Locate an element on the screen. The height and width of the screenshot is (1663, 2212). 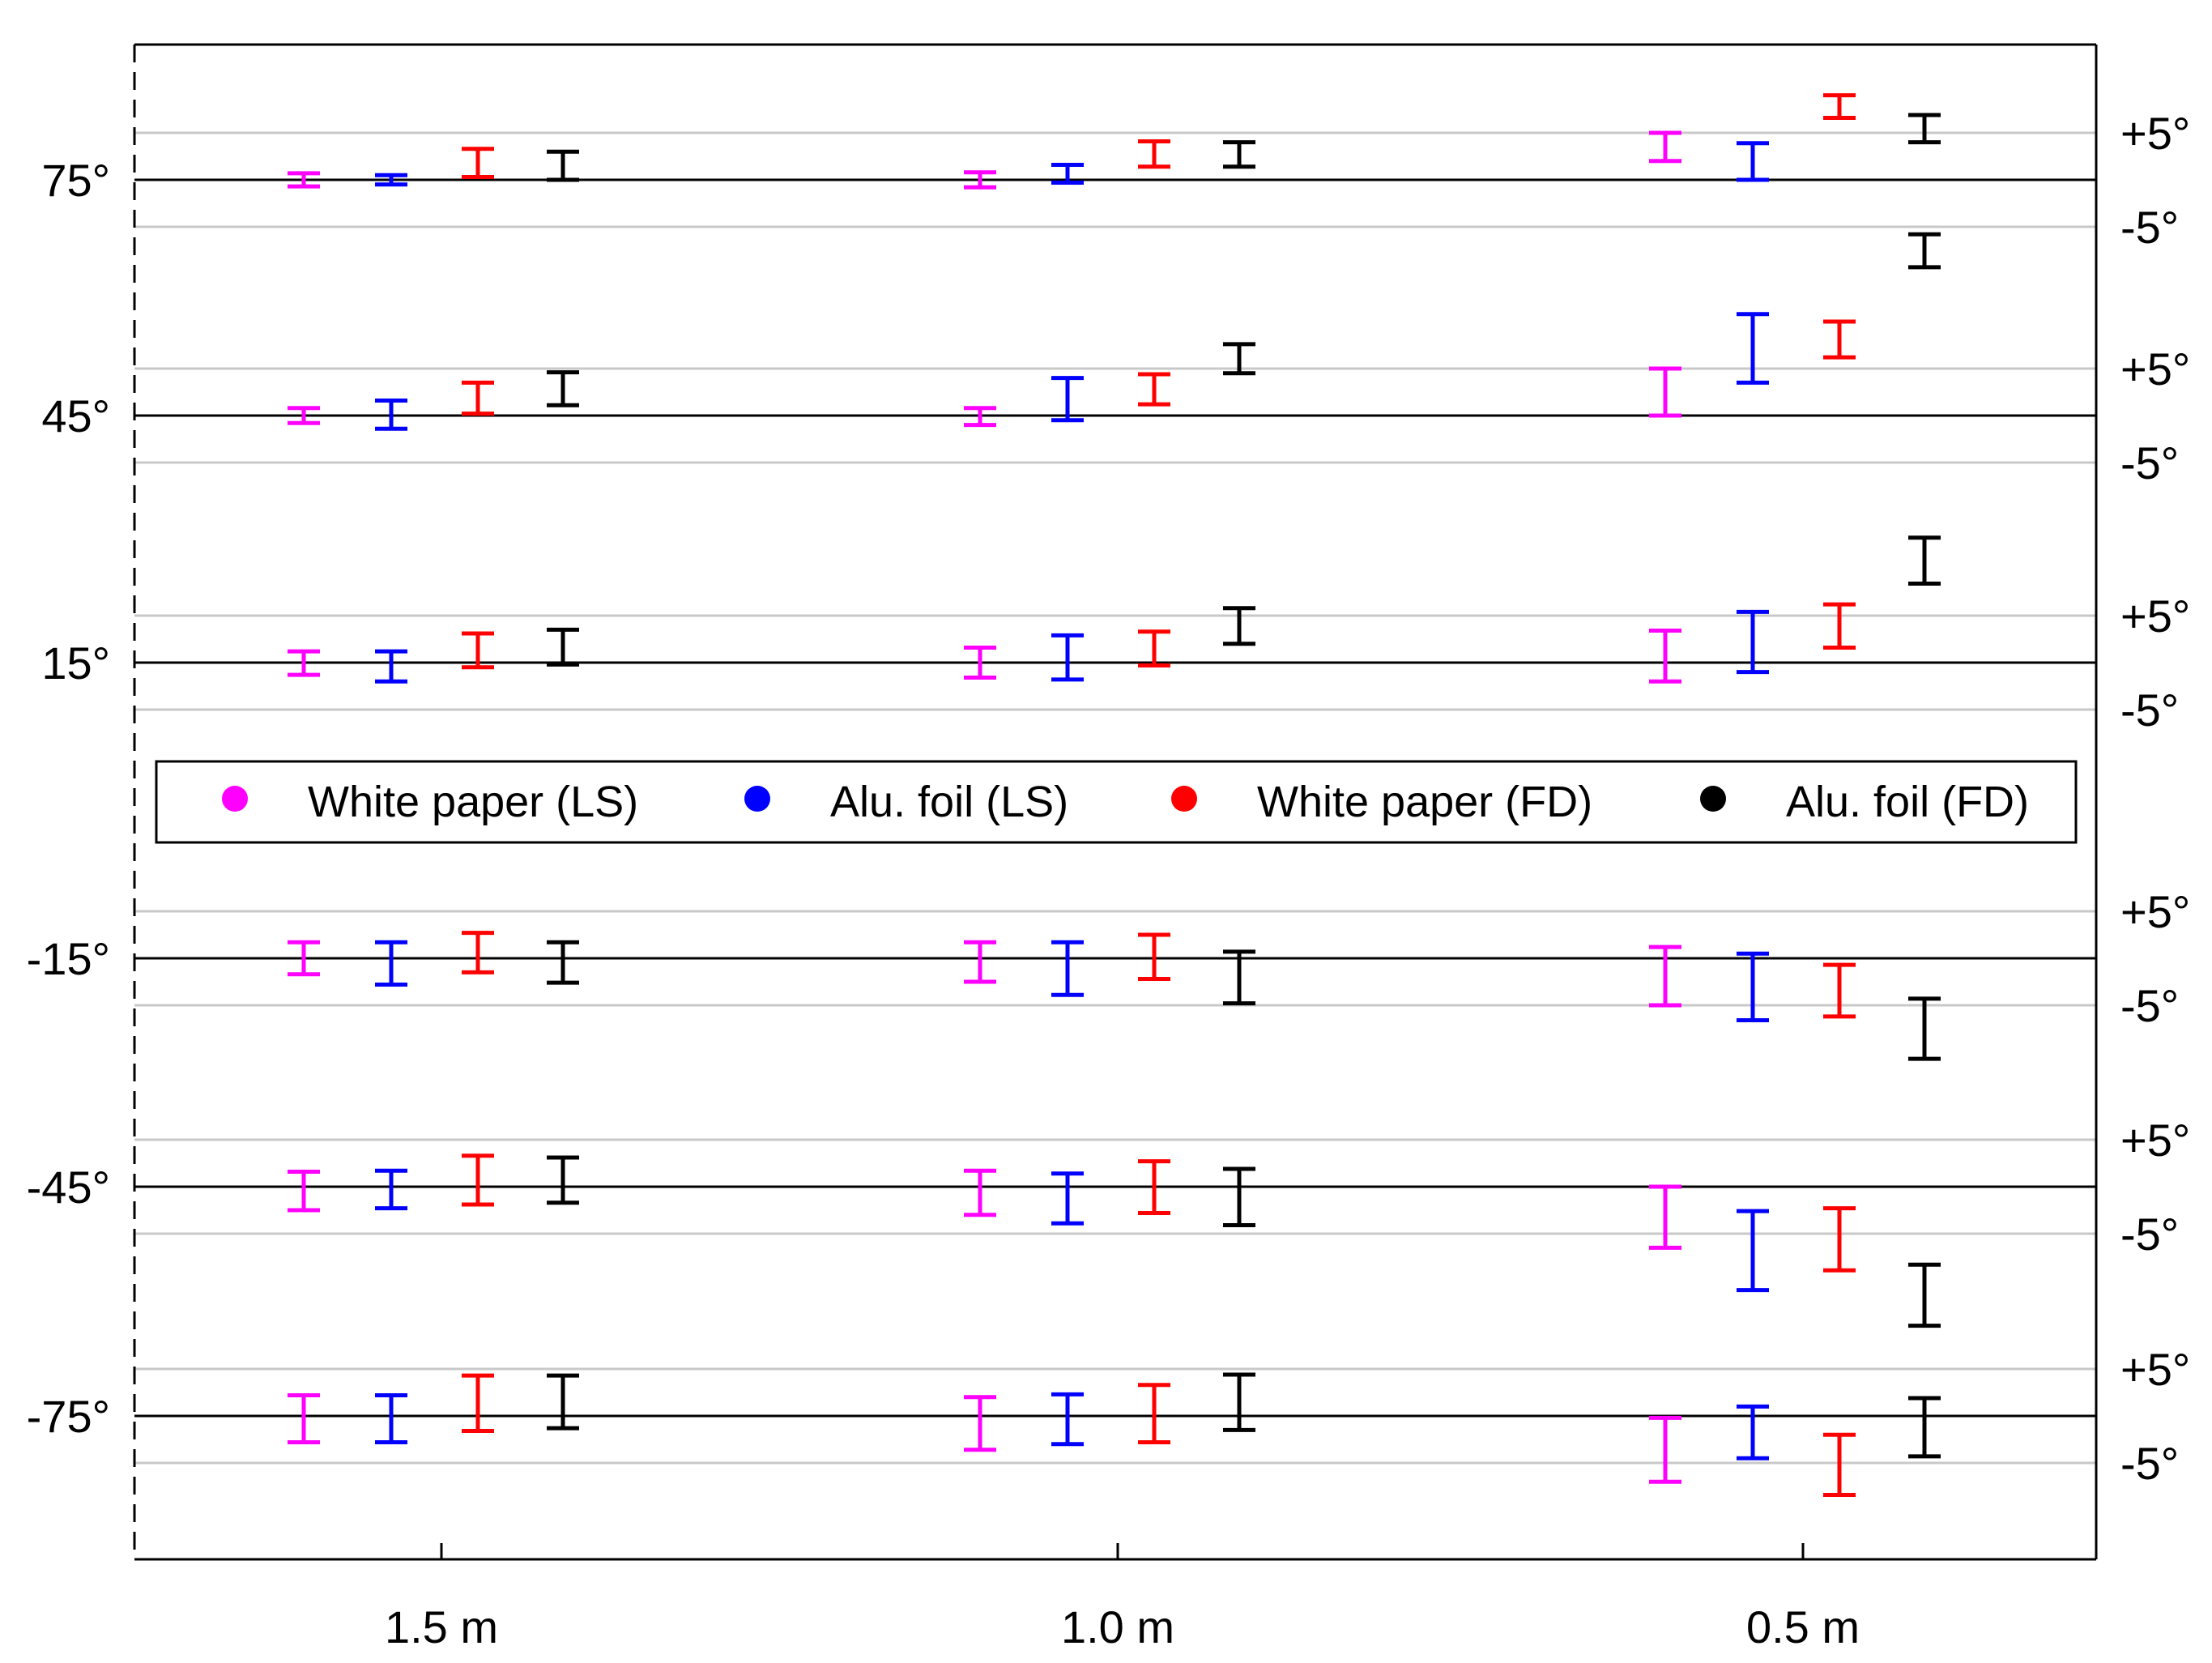
y-tick-label: -45° is located at coordinates (68, 1187).